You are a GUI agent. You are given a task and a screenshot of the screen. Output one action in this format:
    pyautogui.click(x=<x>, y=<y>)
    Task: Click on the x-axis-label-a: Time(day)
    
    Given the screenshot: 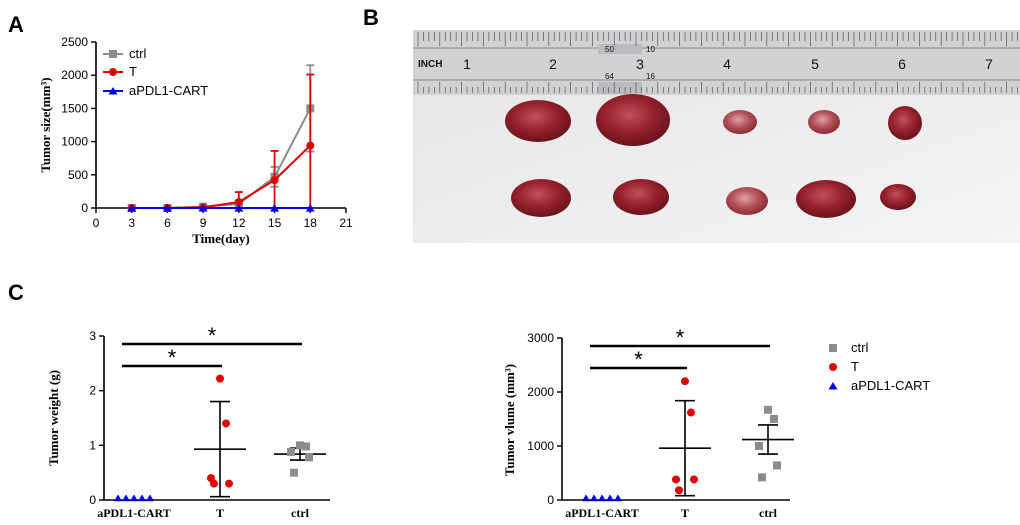 What is the action you would take?
    pyautogui.click(x=221, y=238)
    